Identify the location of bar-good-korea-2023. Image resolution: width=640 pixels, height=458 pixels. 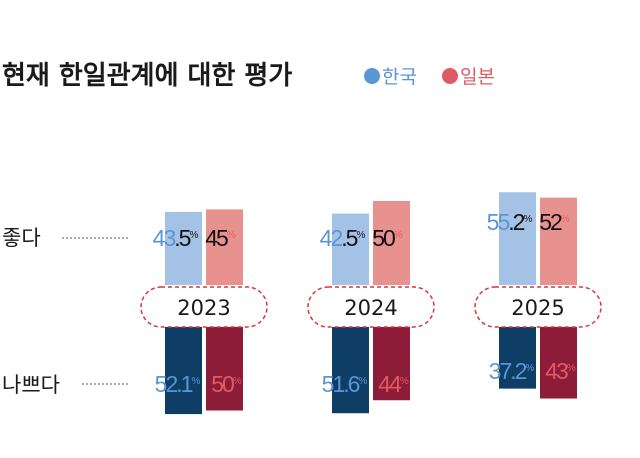
(183, 248).